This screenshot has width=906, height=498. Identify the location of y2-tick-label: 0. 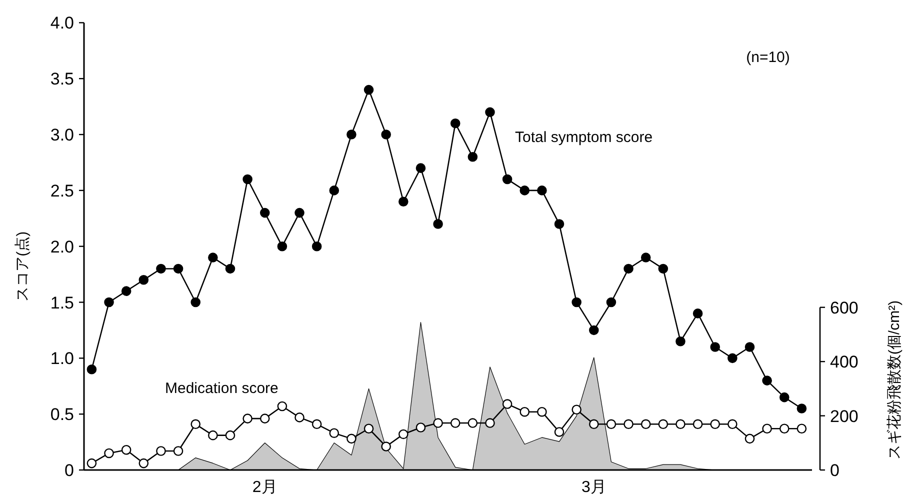
(835, 470).